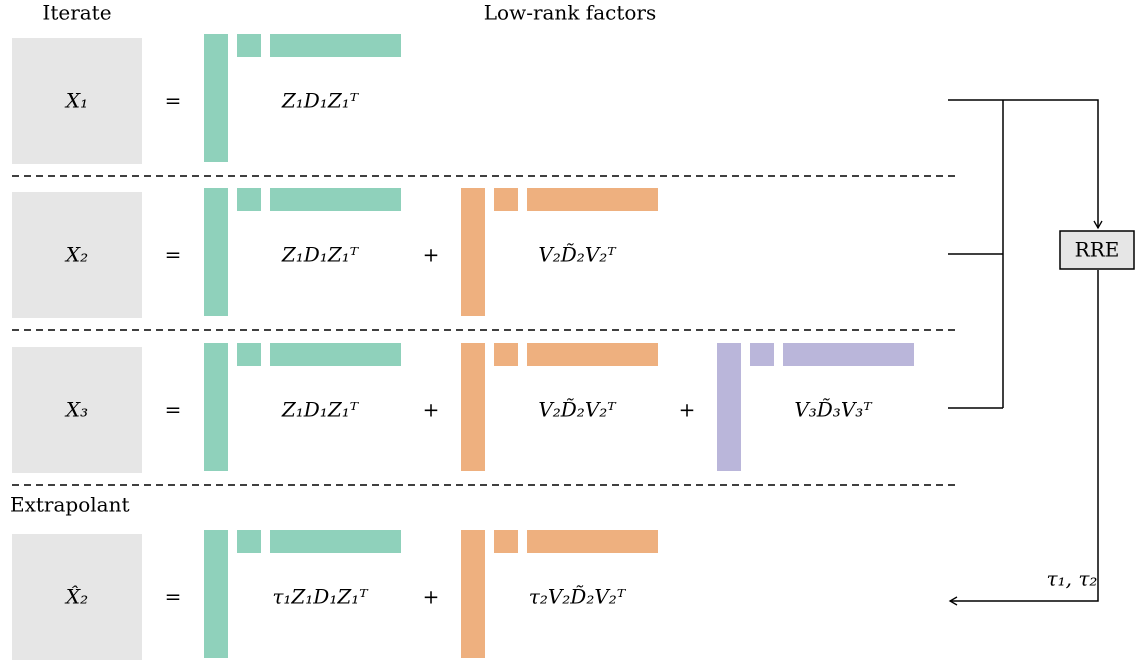 The image size is (1136, 666). What do you see at coordinates (578, 597) in the screenshot?
I see `factor-label: τ₂V₂D̃₂V₂ᵀ` at bounding box center [578, 597].